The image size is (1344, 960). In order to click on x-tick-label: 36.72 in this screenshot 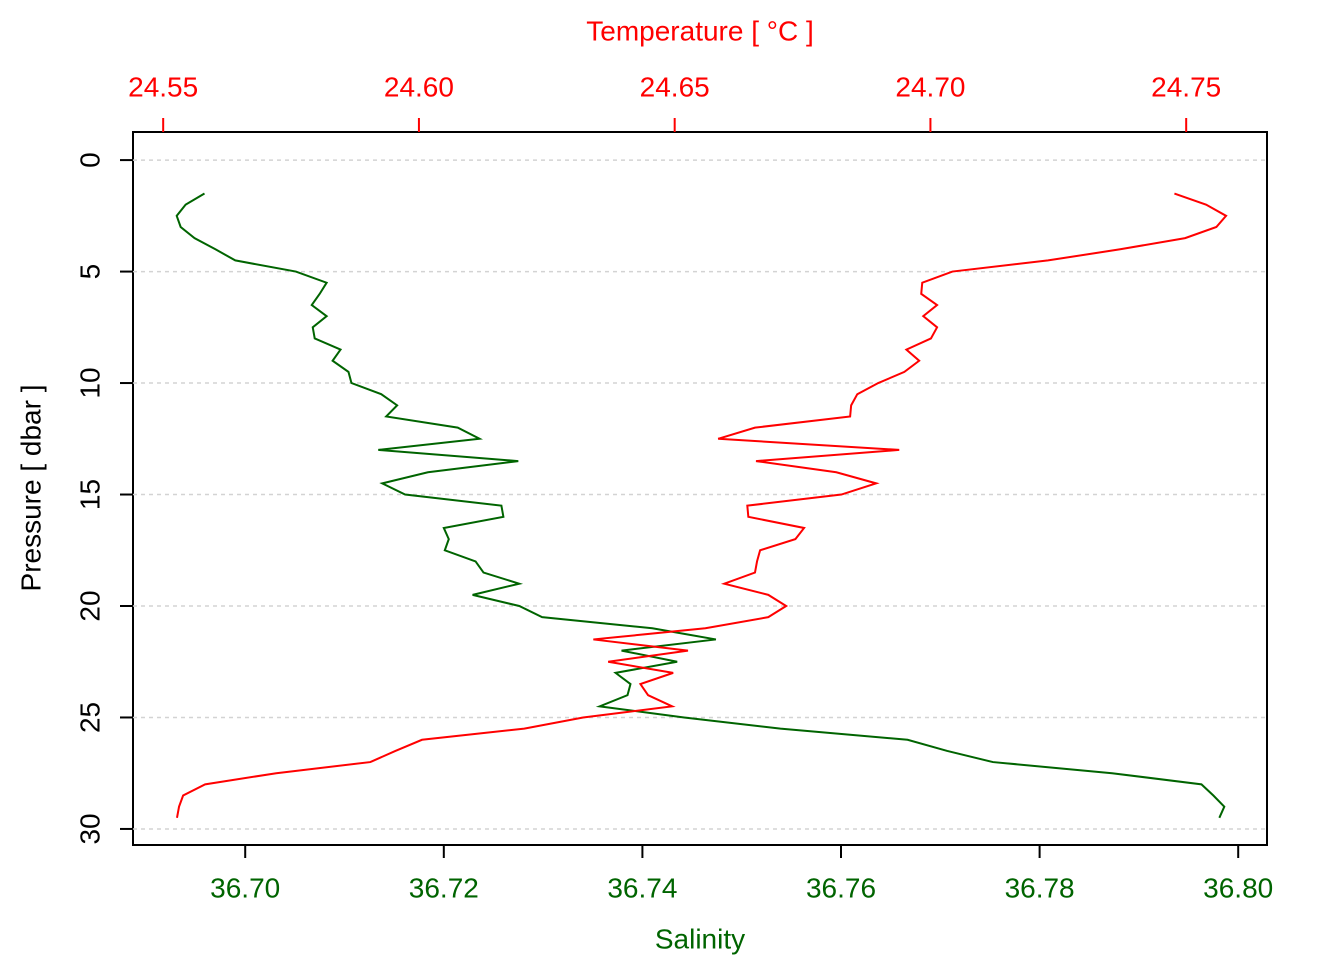, I will do `click(444, 887)`.